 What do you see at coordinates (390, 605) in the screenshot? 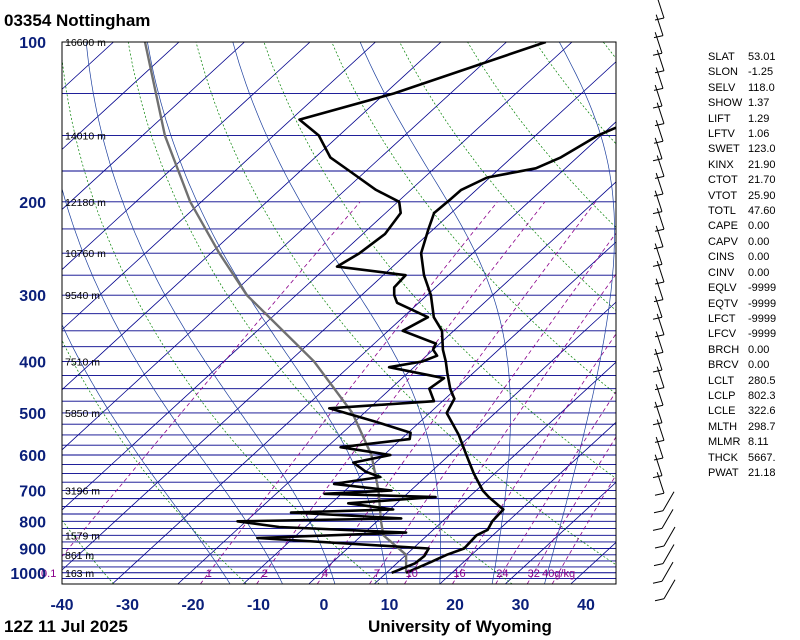
I see `temperature-tick-label: 10` at bounding box center [390, 605].